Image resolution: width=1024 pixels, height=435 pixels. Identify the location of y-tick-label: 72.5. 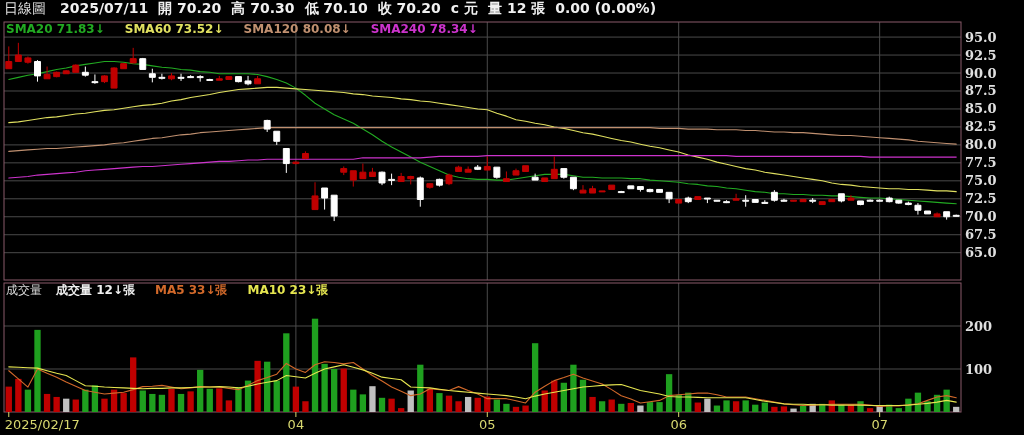
(981, 199).